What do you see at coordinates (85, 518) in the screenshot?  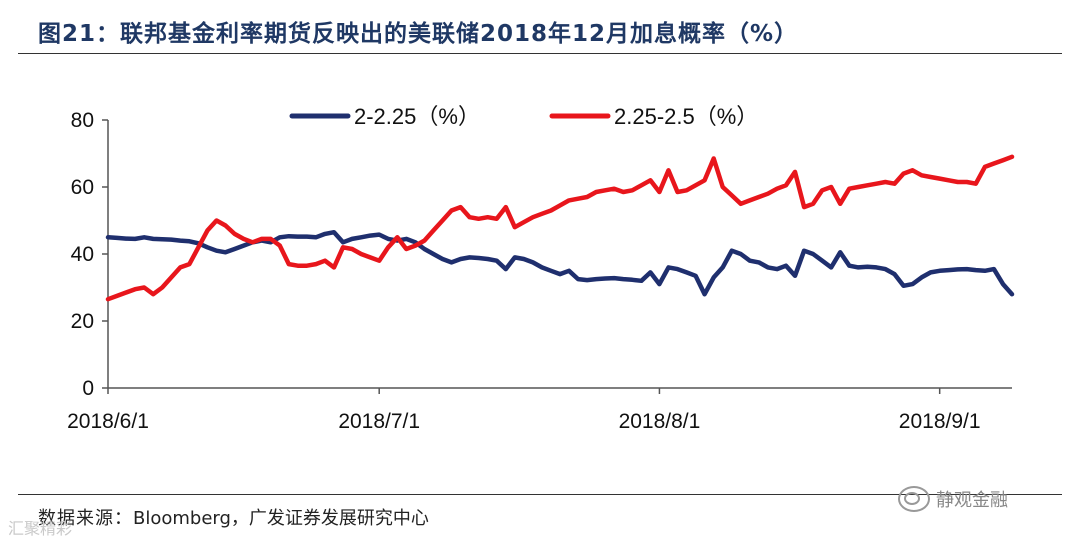 I see `source-label: 数据来源：` at bounding box center [85, 518].